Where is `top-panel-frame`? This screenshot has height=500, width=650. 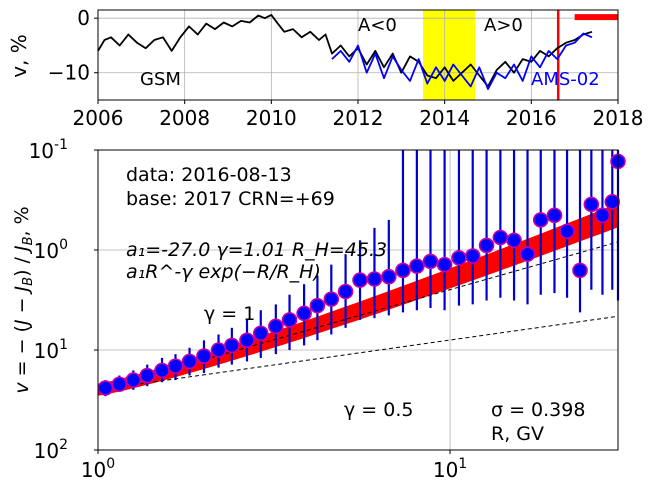 top-panel-frame is located at coordinates (358, 55).